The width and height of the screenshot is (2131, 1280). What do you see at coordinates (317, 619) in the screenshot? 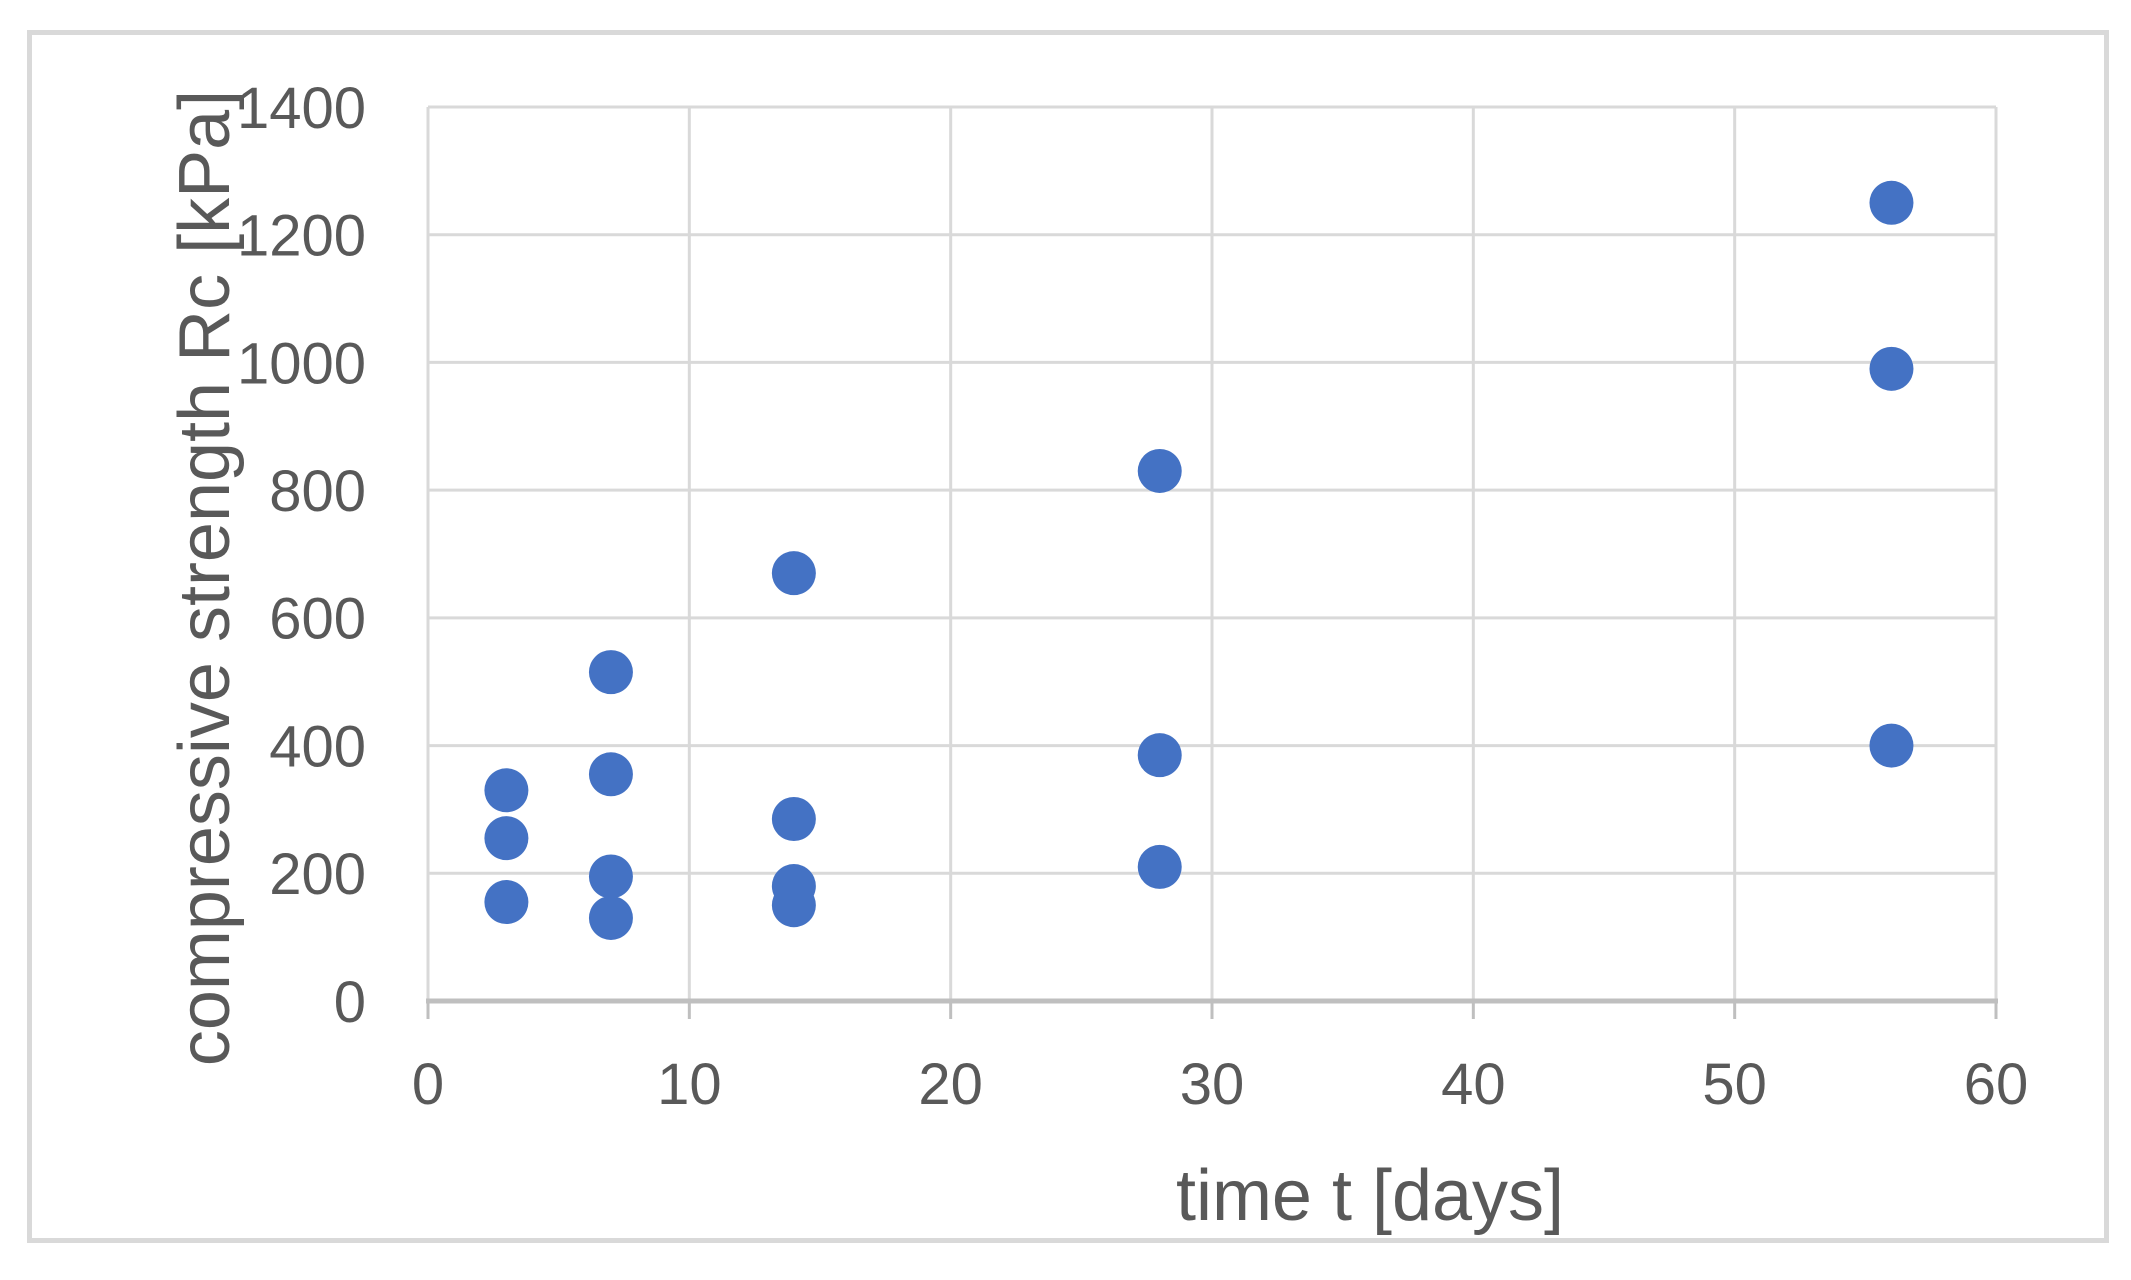
I see `y-tick-label: 600` at bounding box center [317, 619].